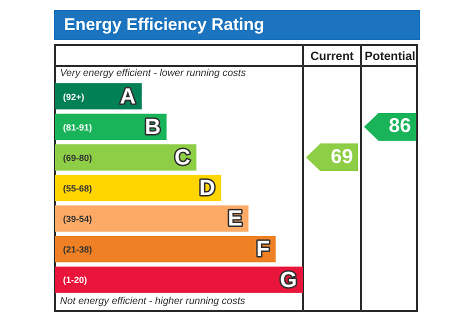 This screenshot has height=317, width=476. What do you see at coordinates (235, 218) in the screenshot?
I see `y-tick-label: E` at bounding box center [235, 218].